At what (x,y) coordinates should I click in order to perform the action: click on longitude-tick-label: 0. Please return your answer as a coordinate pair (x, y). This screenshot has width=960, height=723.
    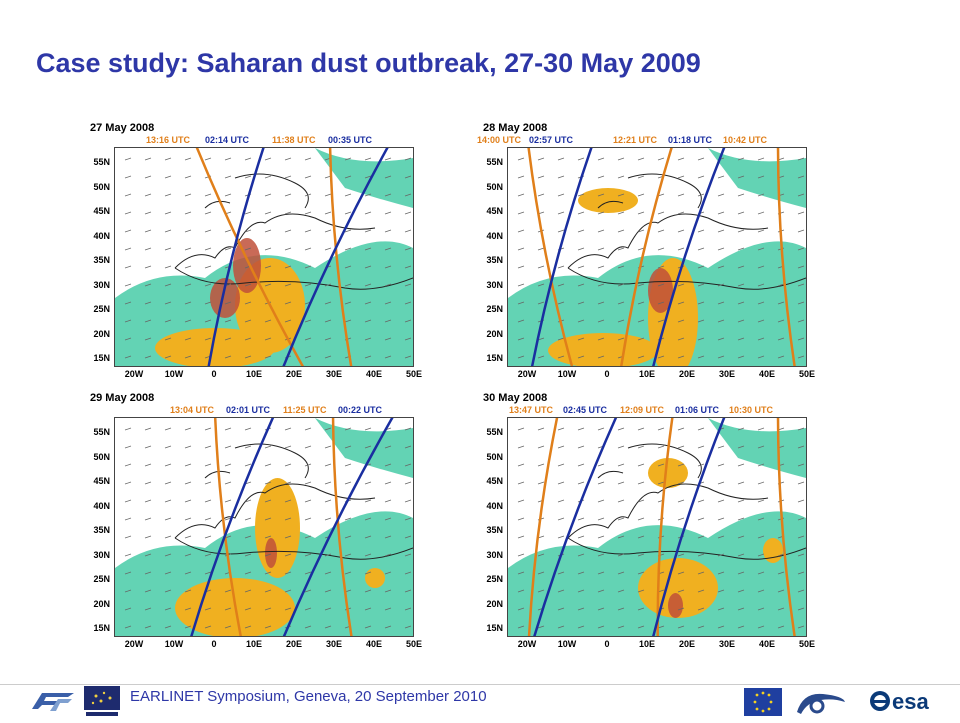
    Looking at the image, I should click on (214, 644).